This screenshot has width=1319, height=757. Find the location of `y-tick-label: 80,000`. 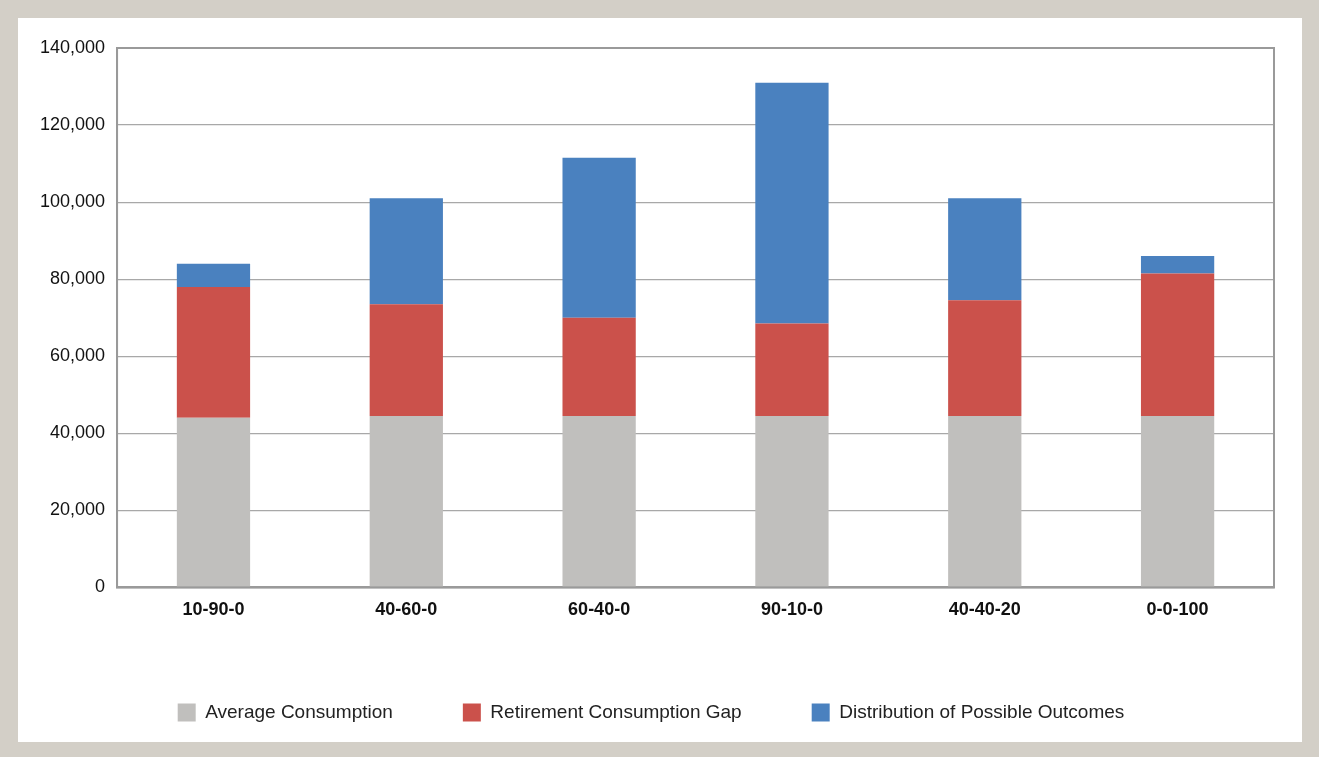

y-tick-label: 80,000 is located at coordinates (78, 278).